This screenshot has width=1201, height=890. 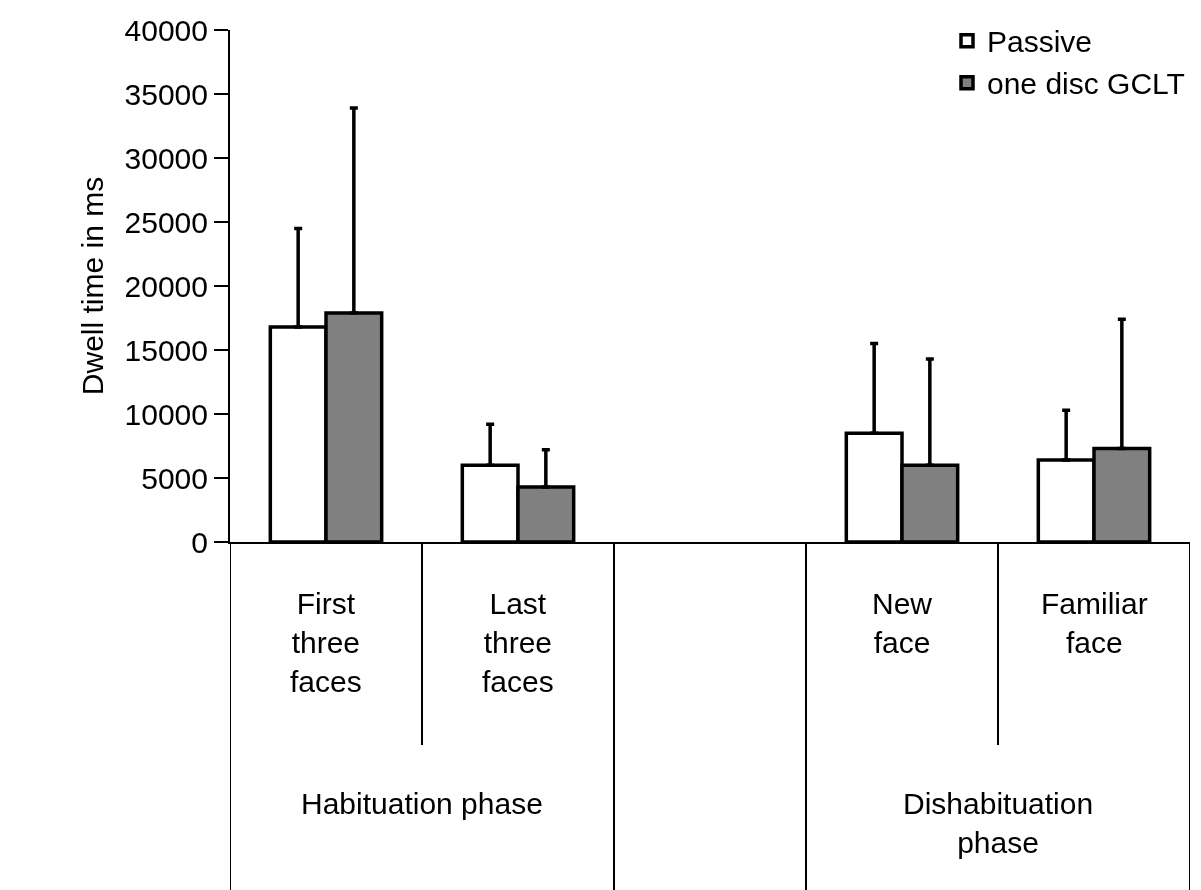 I want to click on text: Habituation phase, so click(x=422, y=803).